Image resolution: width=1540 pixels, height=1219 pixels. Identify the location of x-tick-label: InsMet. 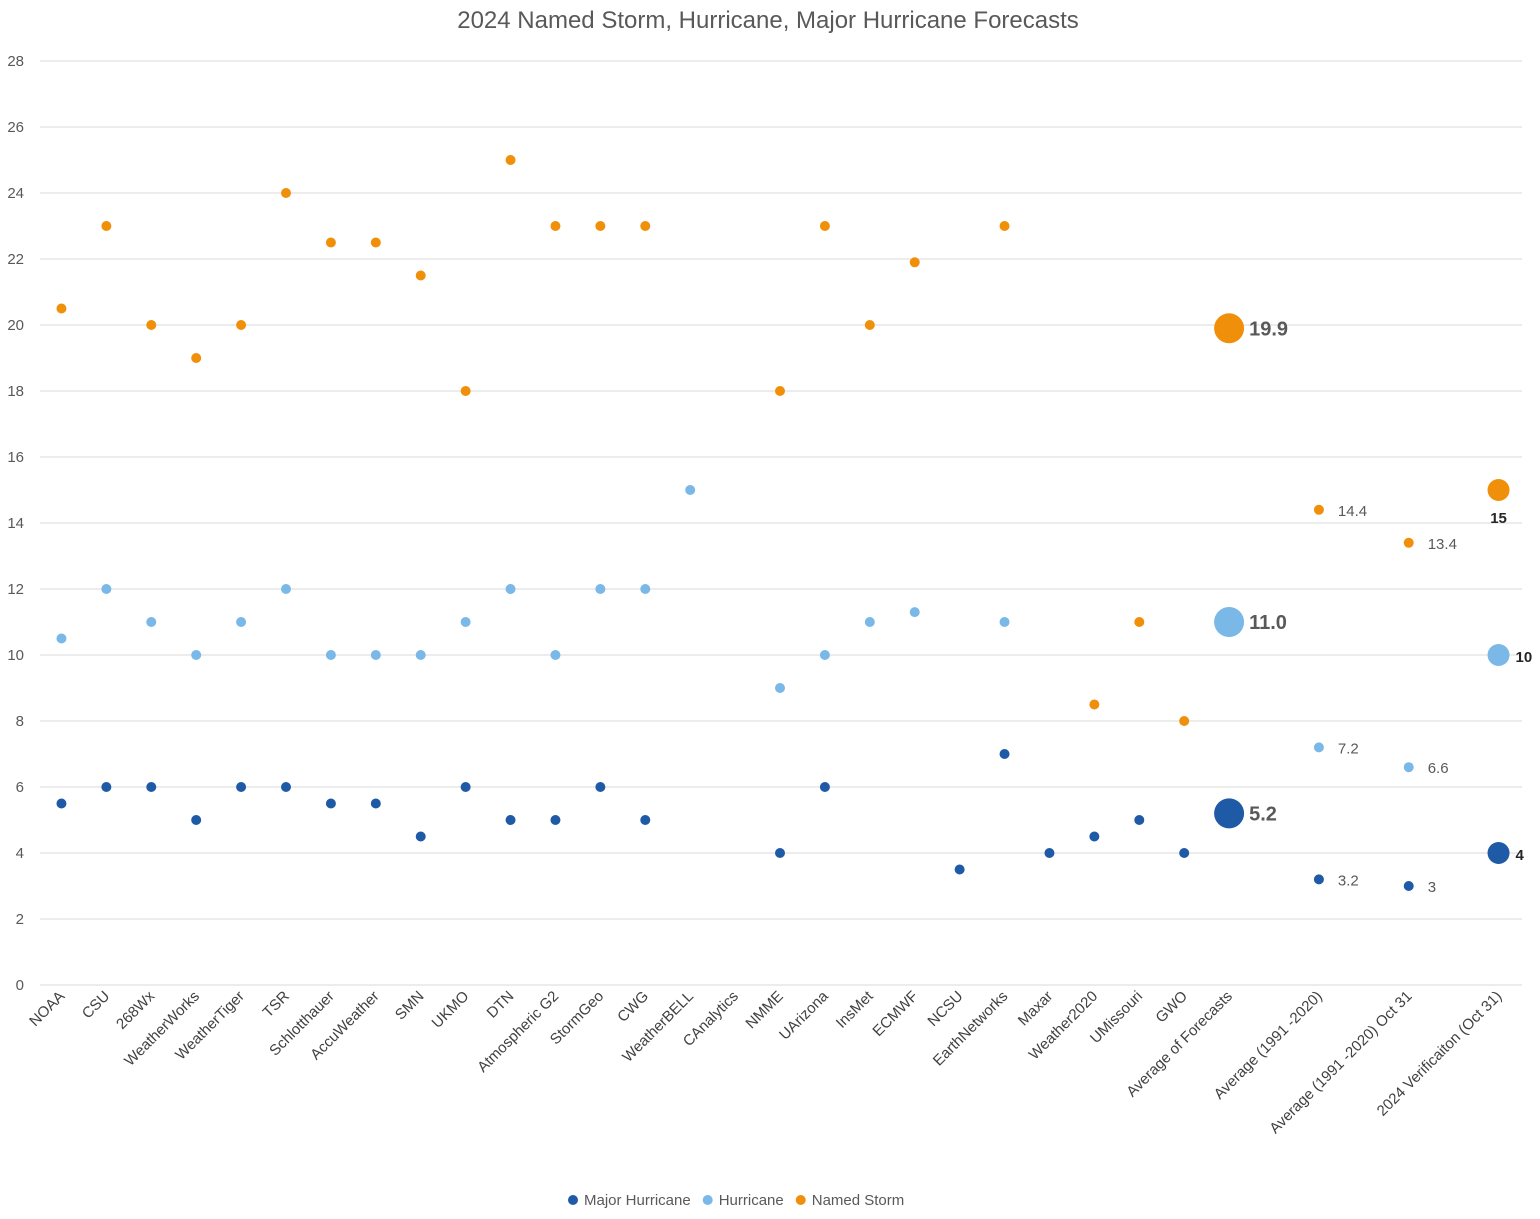
(855, 1009).